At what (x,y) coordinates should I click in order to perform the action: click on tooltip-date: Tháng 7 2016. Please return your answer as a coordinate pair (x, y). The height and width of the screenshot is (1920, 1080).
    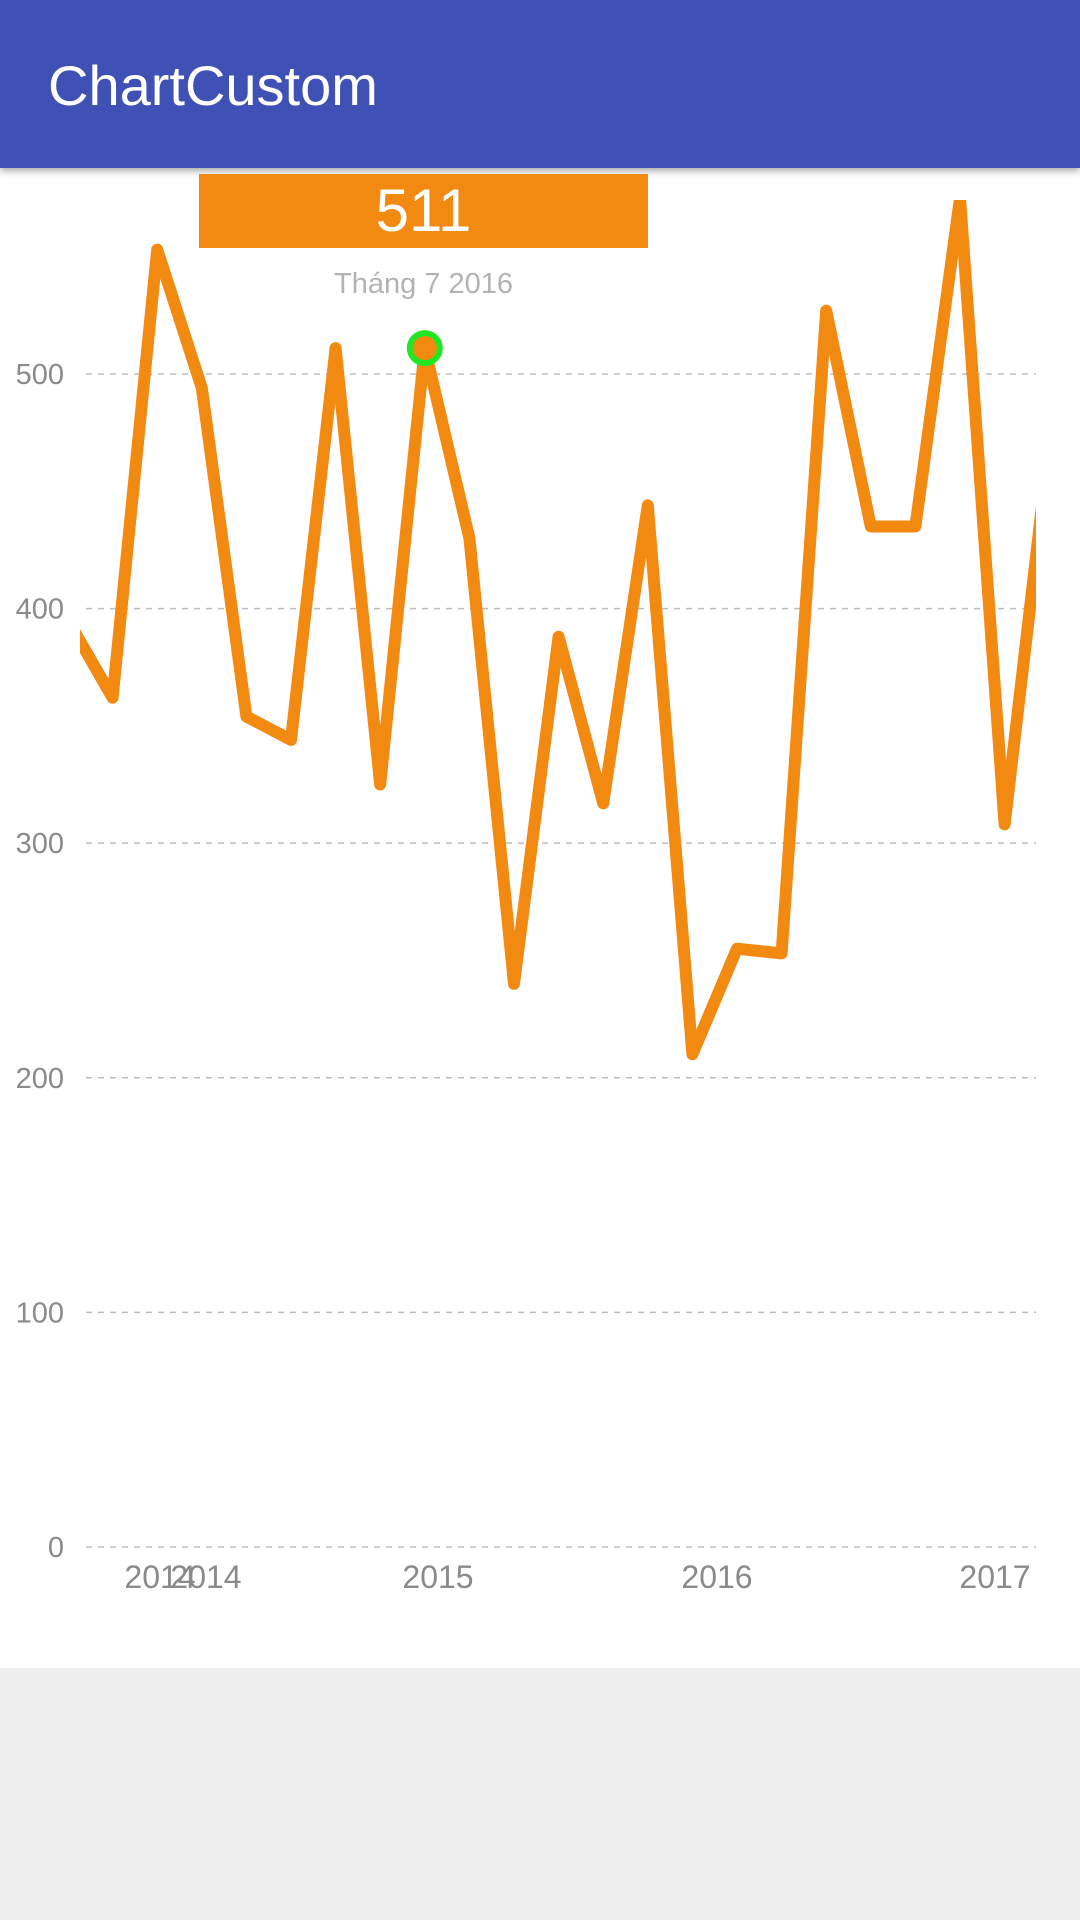
    Looking at the image, I should click on (423, 284).